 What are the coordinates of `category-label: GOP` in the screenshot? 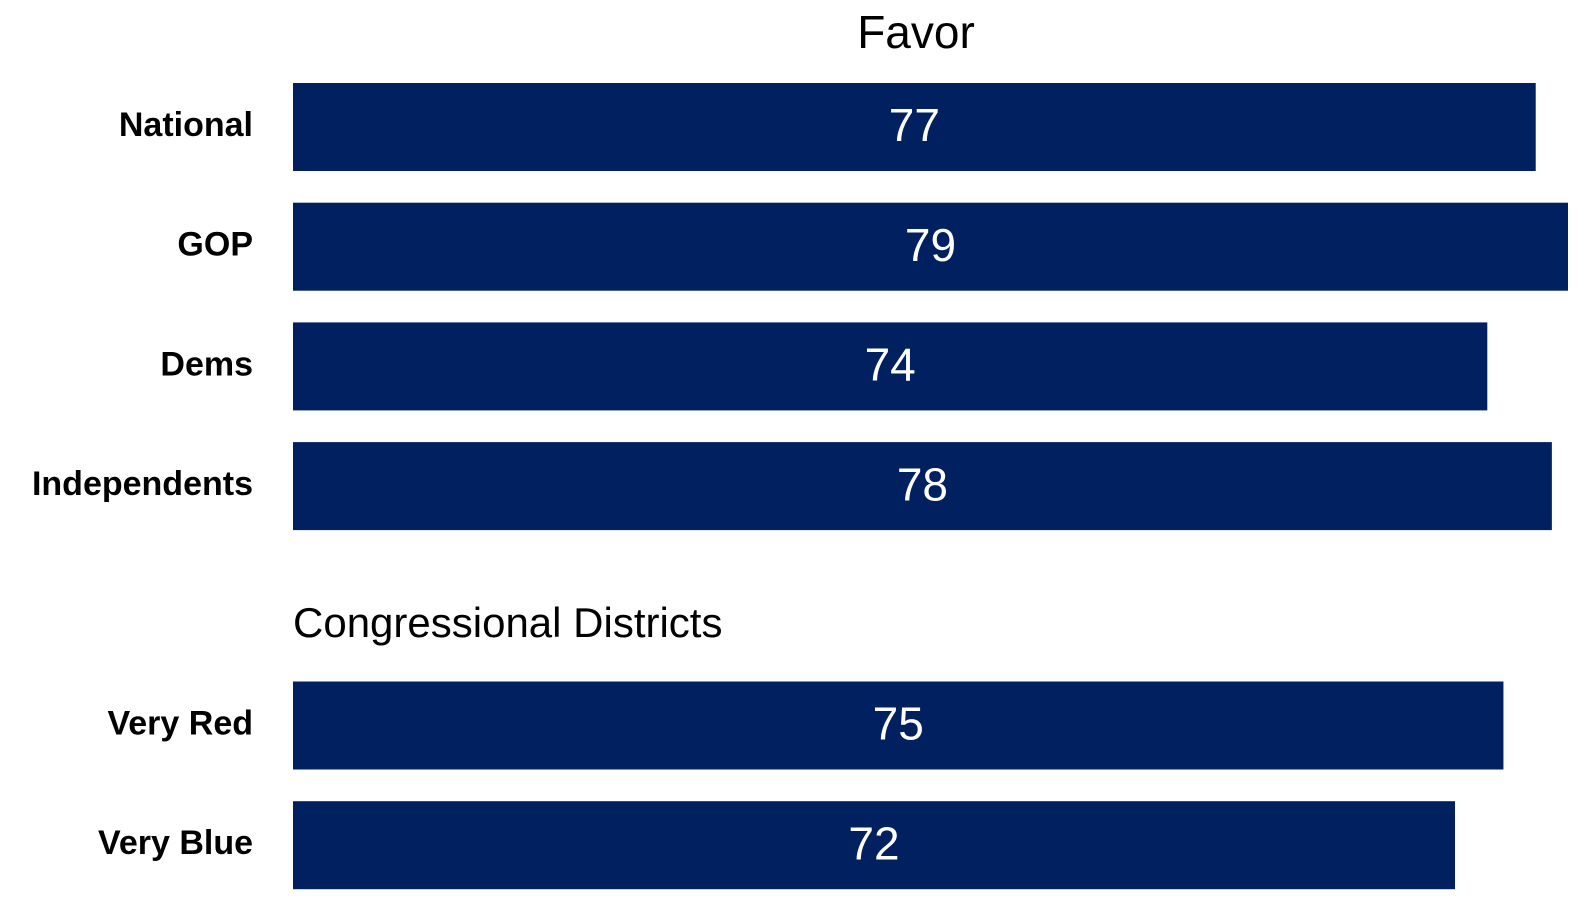 It's located at (215, 245).